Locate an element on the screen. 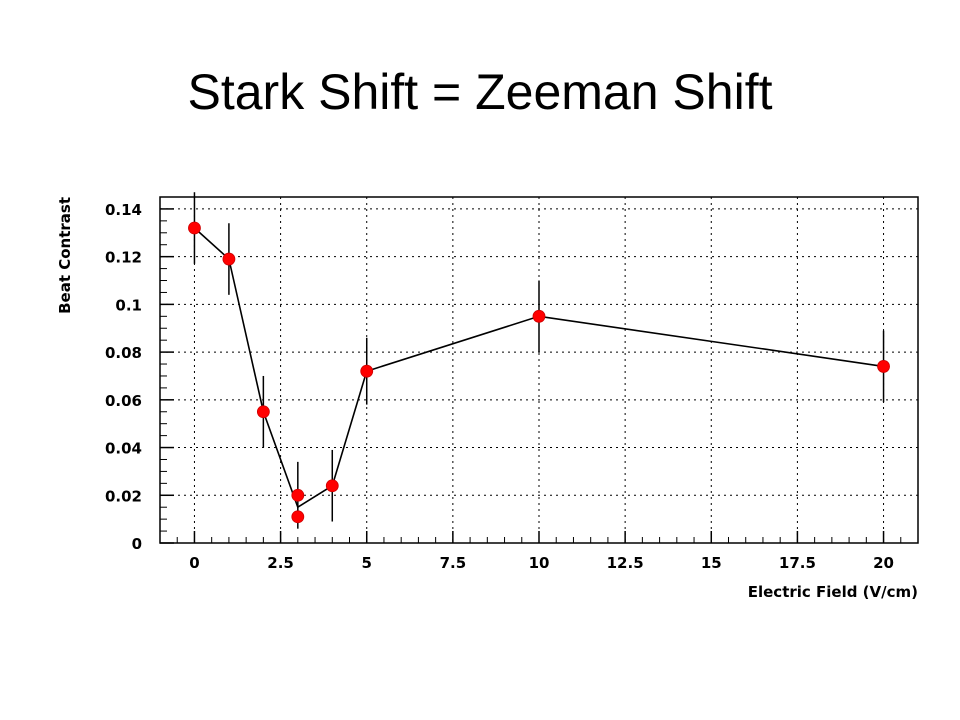 The image size is (960, 720). x-tick-label: 10 is located at coordinates (539, 563).